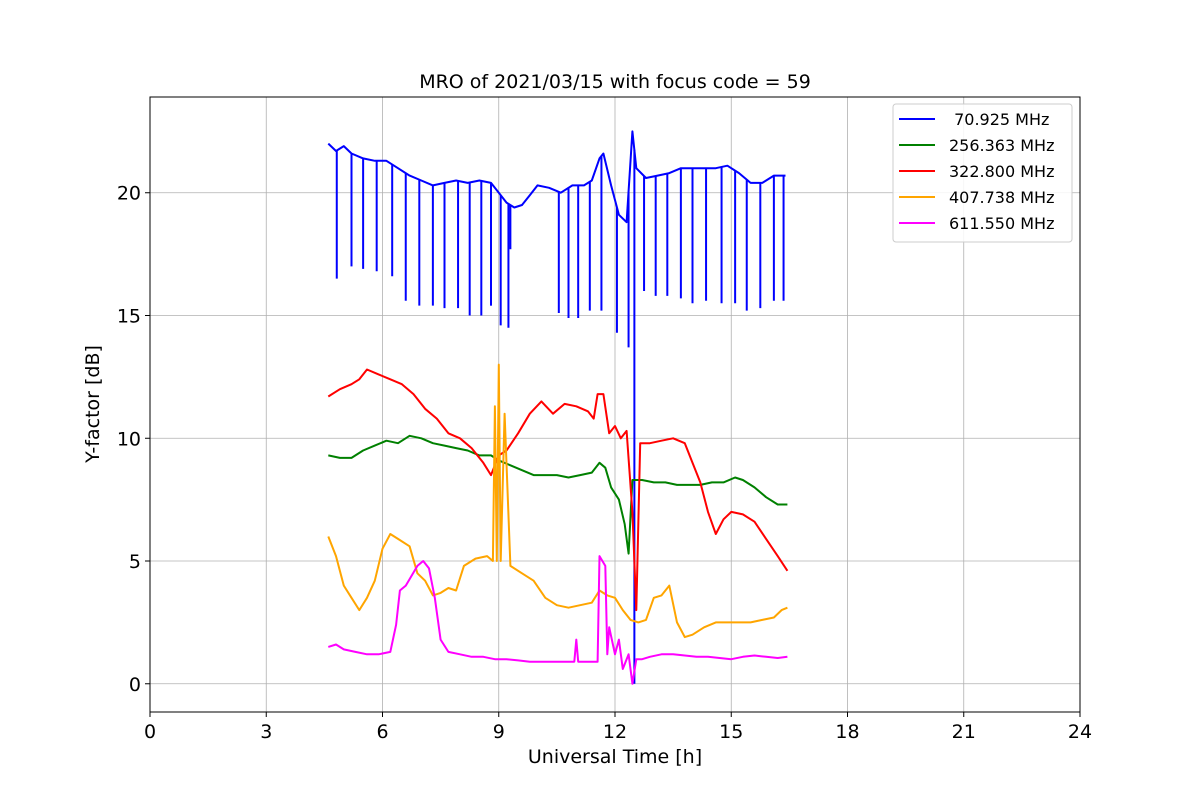 The image size is (1200, 804). I want to click on y-tick-label: 10, so click(129, 439).